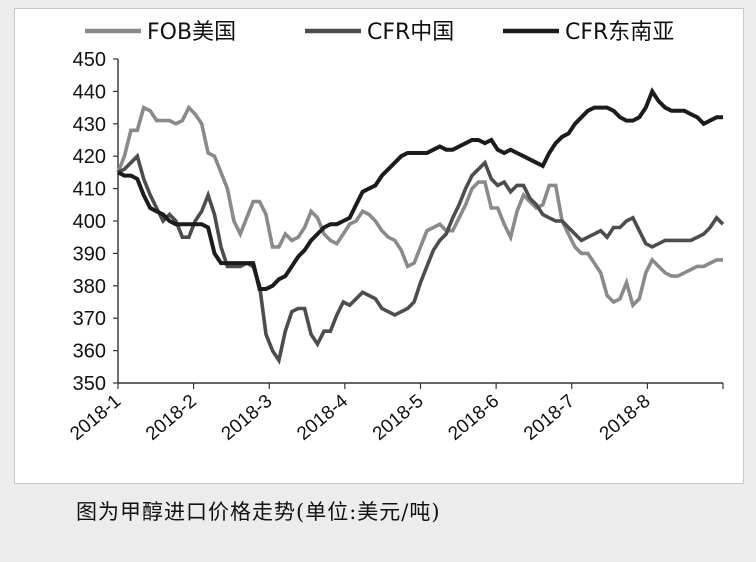 This screenshot has width=756, height=562. I want to click on y-tick-label: 380, so click(89, 287).